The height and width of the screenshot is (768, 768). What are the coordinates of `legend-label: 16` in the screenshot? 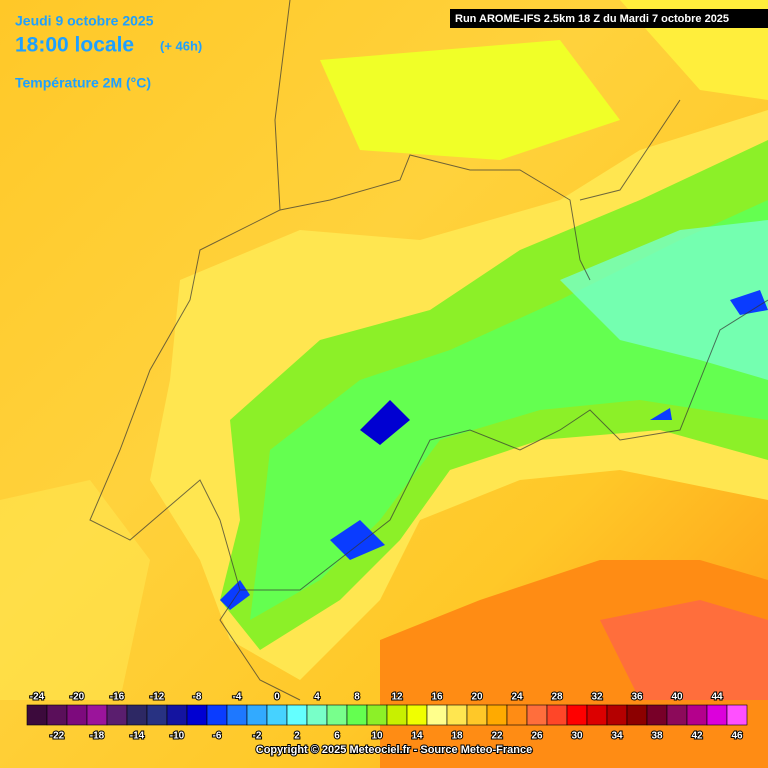 It's located at (437, 697).